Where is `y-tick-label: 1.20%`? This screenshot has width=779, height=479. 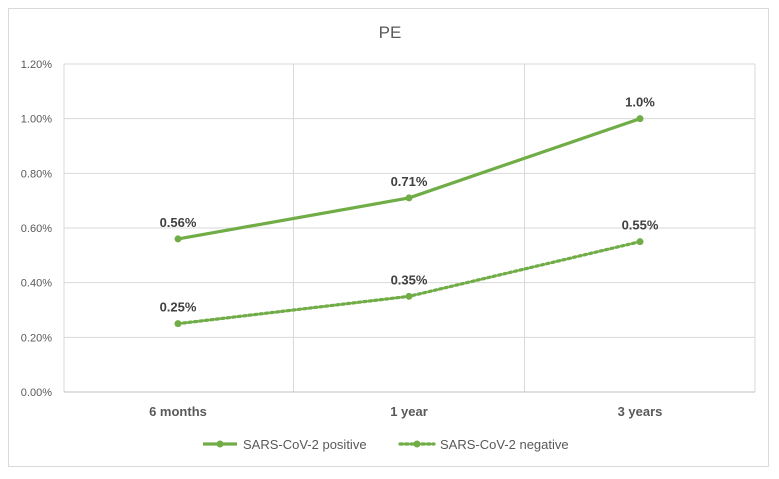 y-tick-label: 1.20% is located at coordinates (36, 65).